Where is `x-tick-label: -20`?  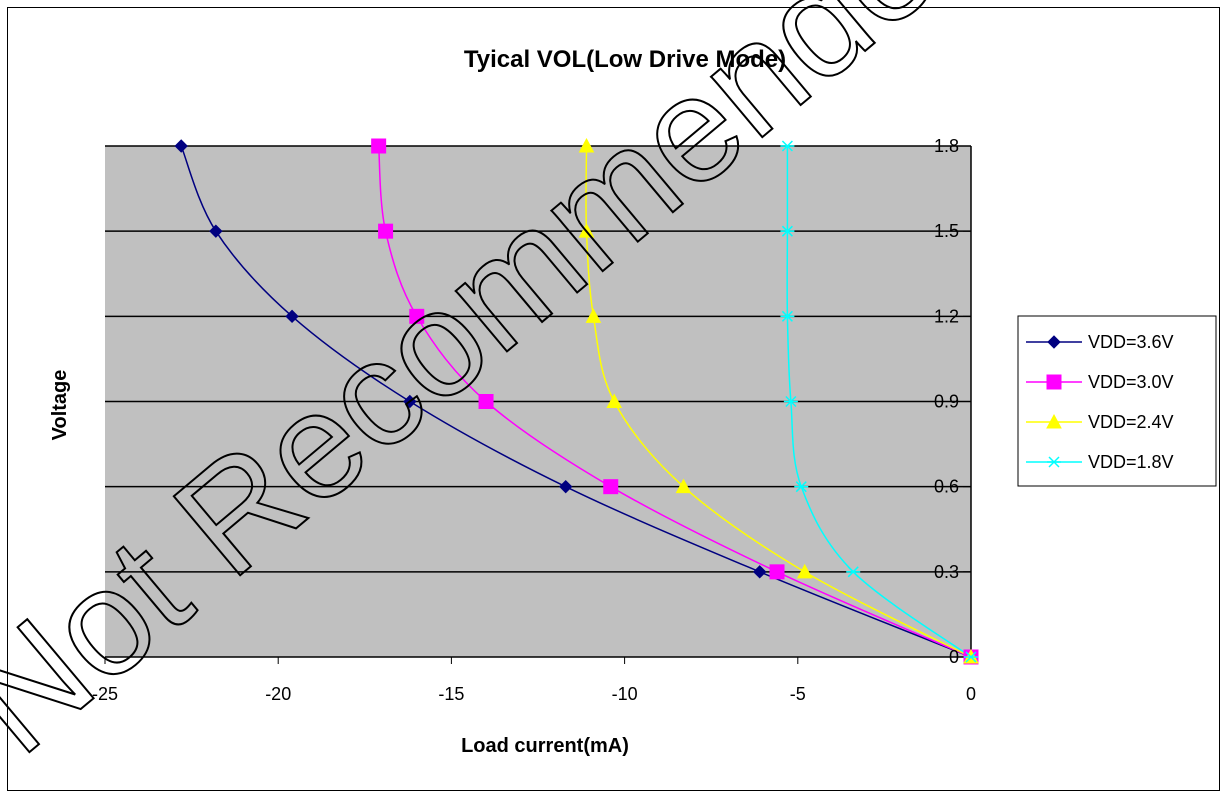 x-tick-label: -20 is located at coordinates (278, 694).